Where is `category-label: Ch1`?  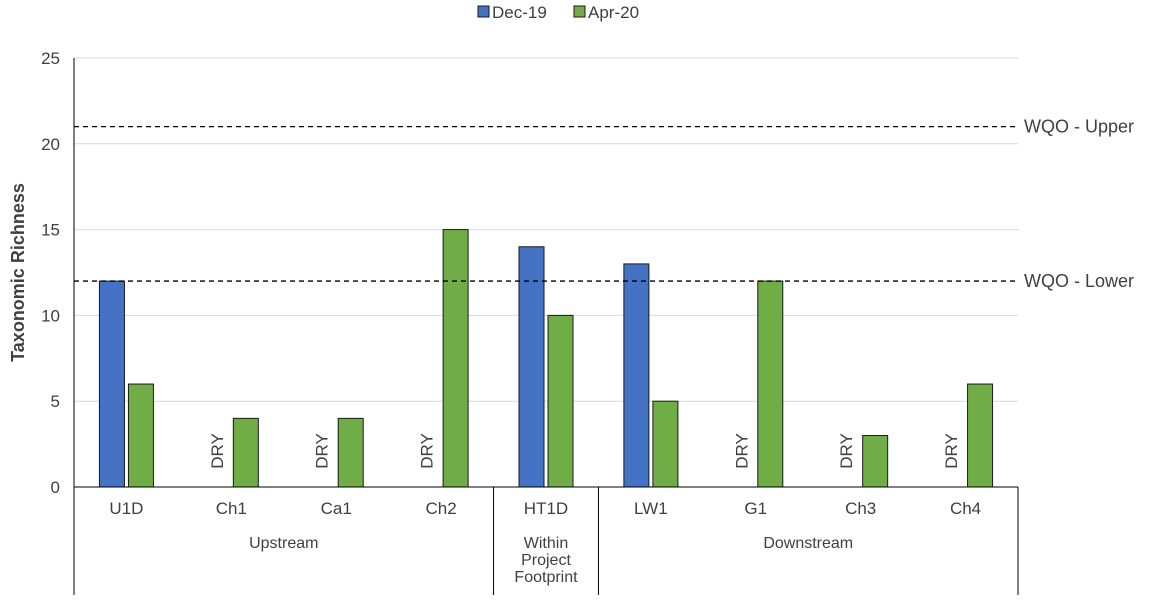
category-label: Ch1 is located at coordinates (231, 508).